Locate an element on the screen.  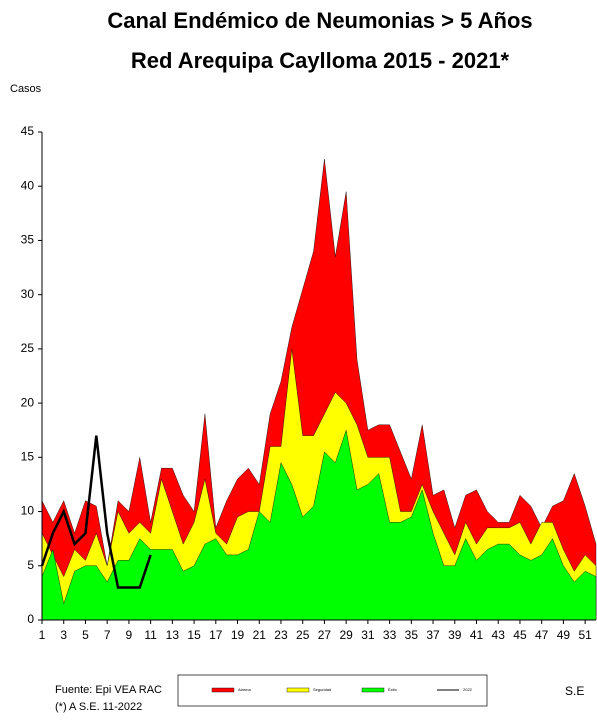
legend-label: 2022 is located at coordinates (468, 689).